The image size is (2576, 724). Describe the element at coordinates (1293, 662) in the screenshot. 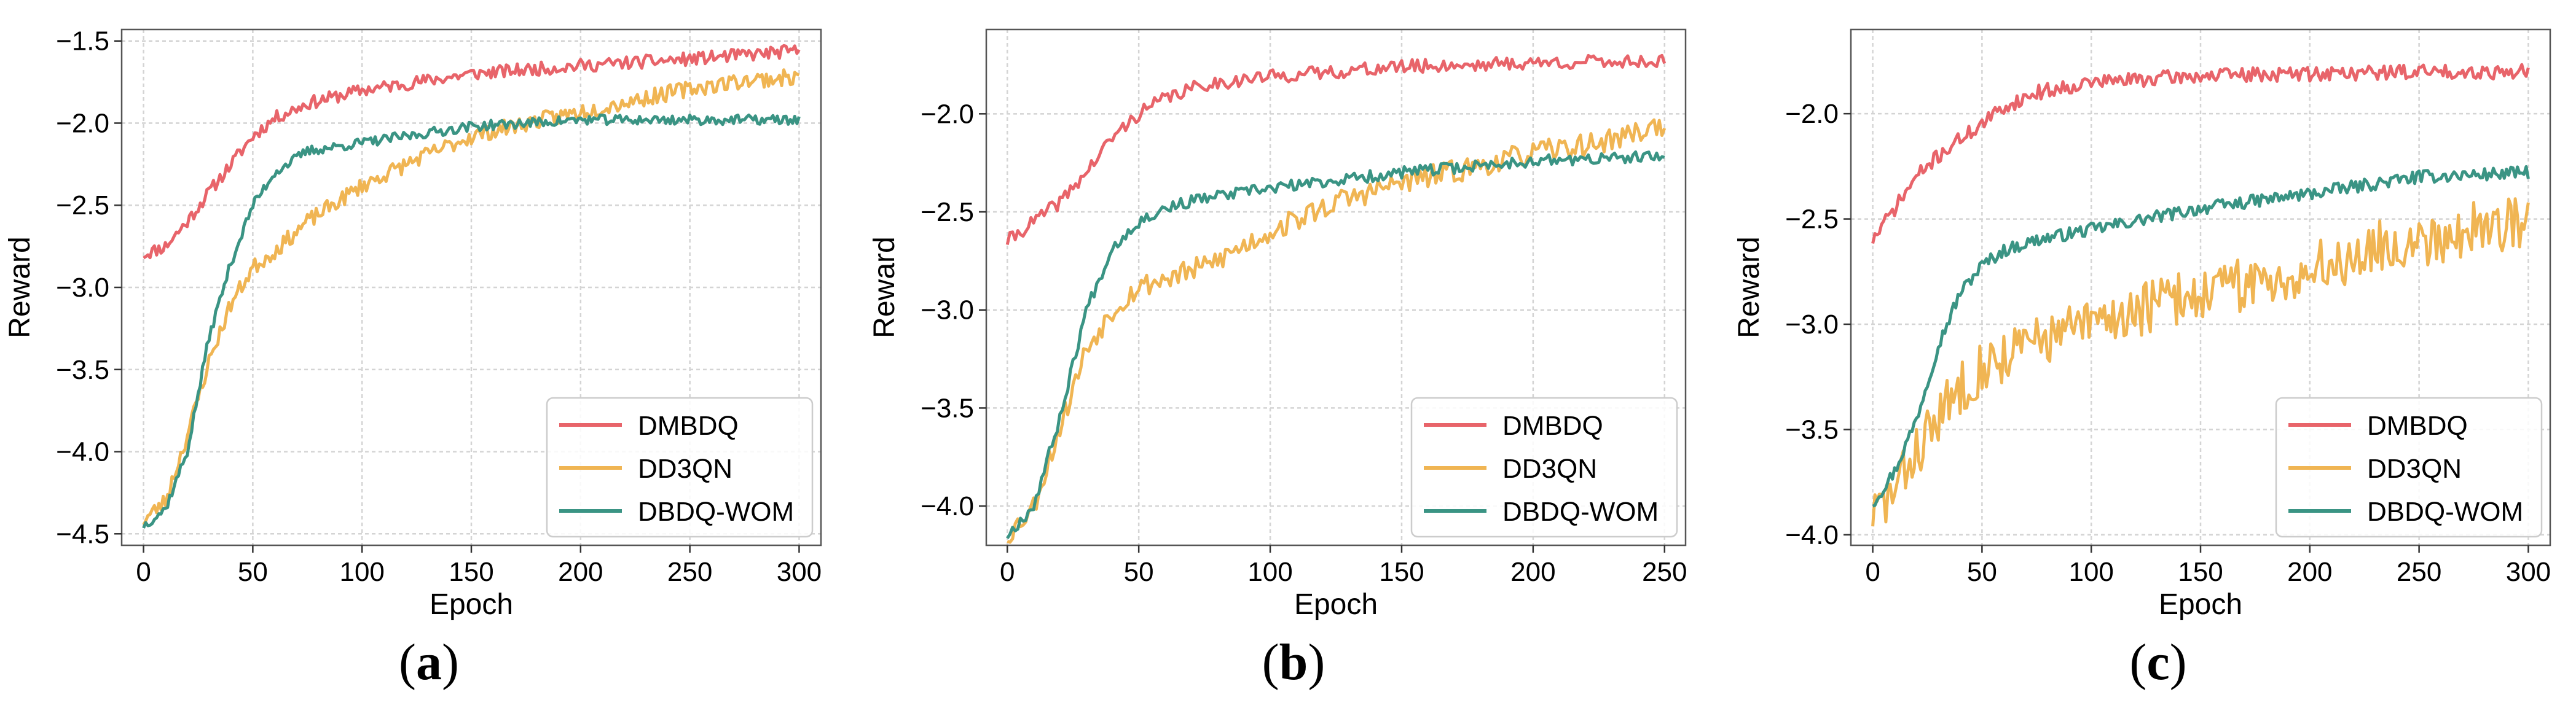

I see `caption-b: (b)` at that location.